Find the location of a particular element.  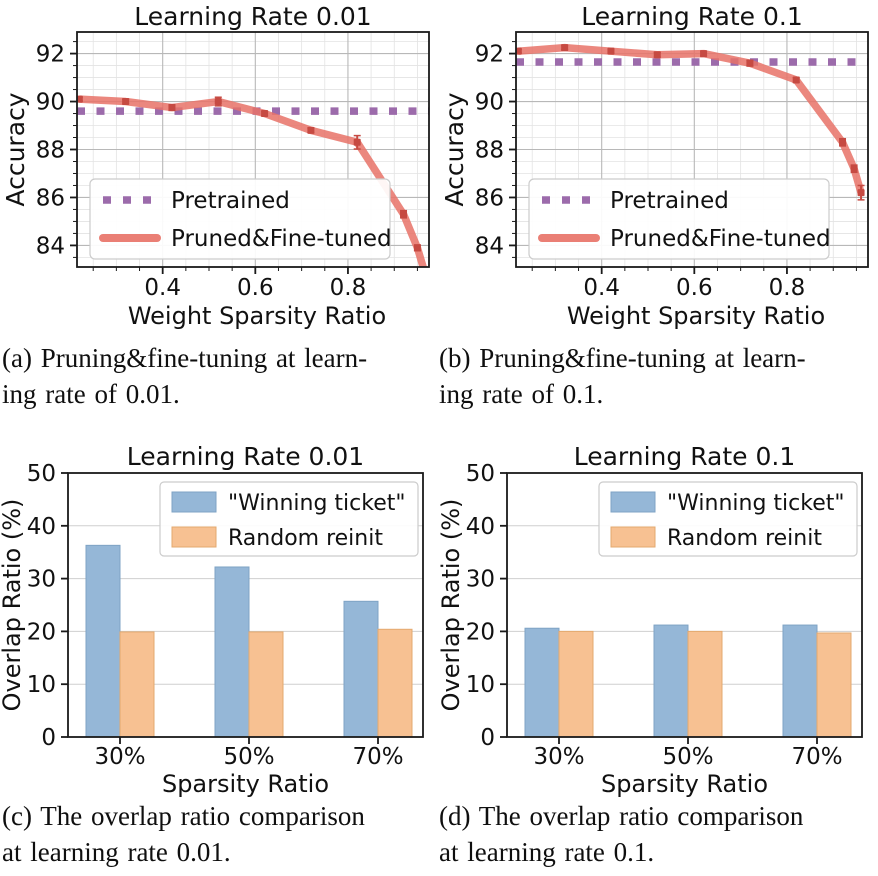

legend-pretrained-label: Pretrained is located at coordinates (669, 201).